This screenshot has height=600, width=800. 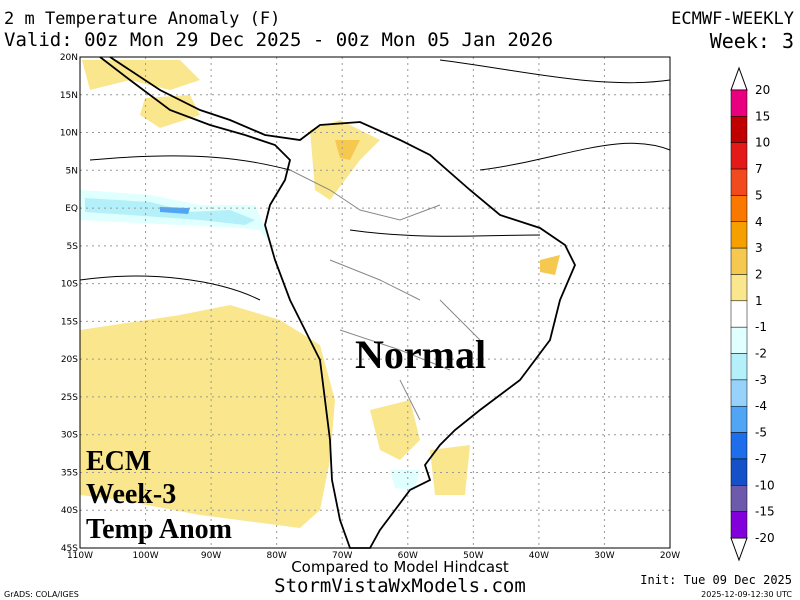 What do you see at coordinates (762, 143) in the screenshot?
I see `colorbar-label: 10` at bounding box center [762, 143].